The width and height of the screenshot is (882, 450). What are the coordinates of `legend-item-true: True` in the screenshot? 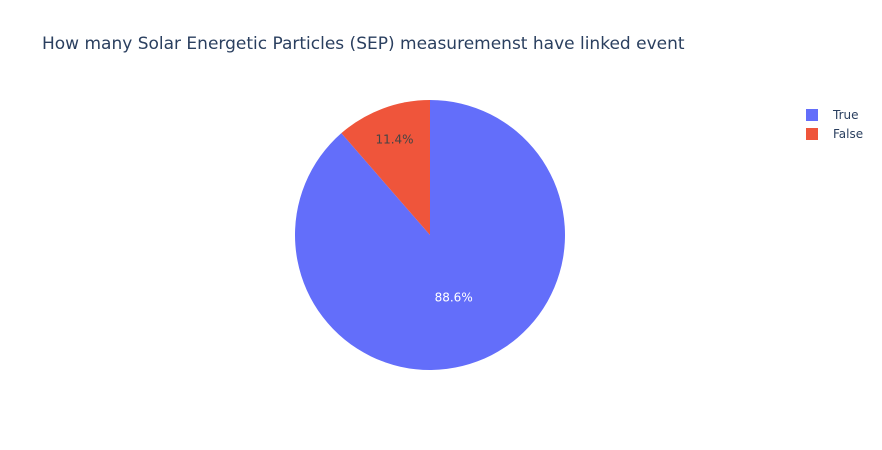 It's located at (834, 114).